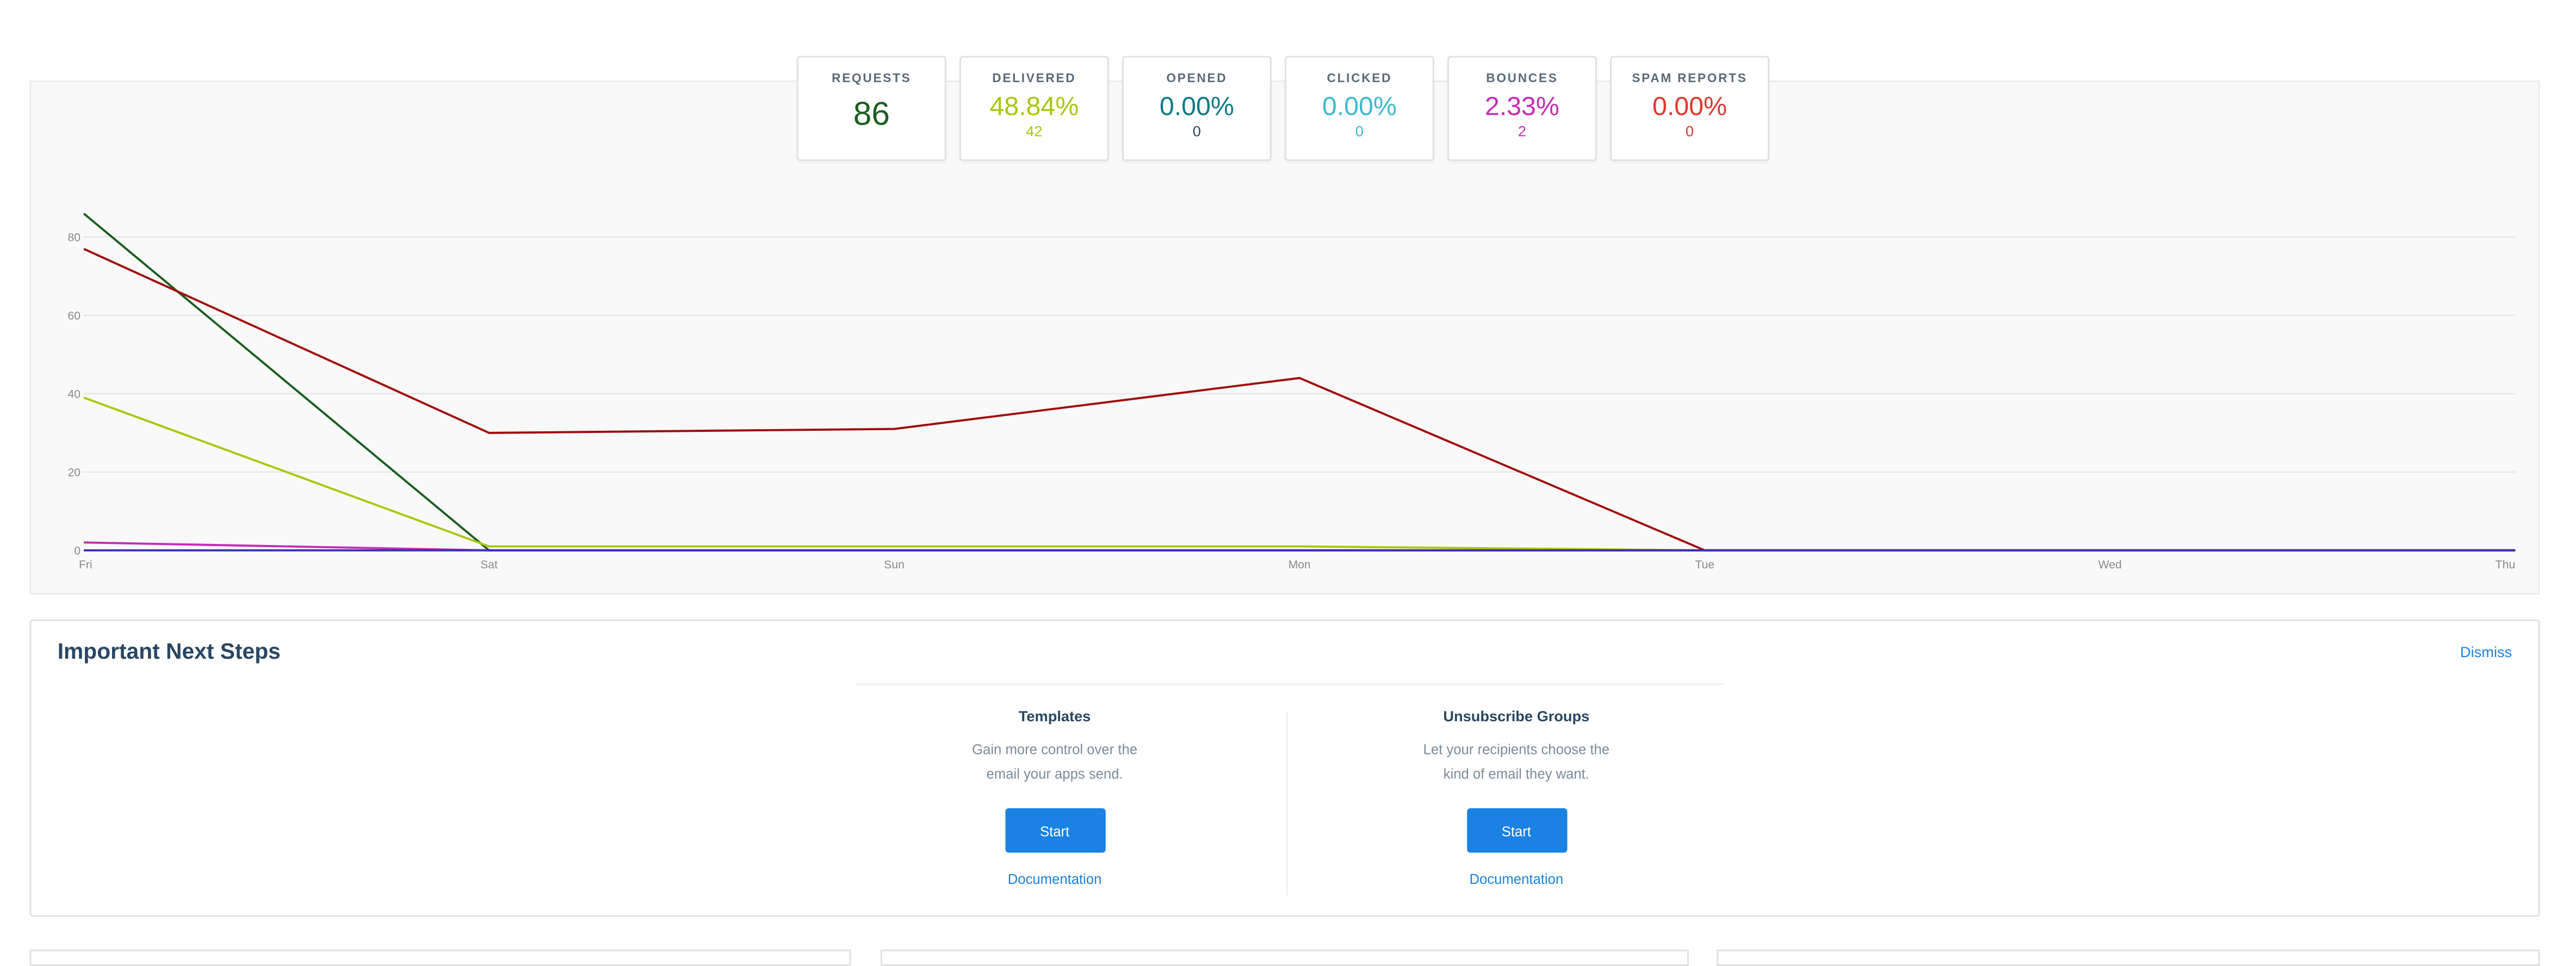  What do you see at coordinates (77, 550) in the screenshot?
I see `y-tick-label: 0` at bounding box center [77, 550].